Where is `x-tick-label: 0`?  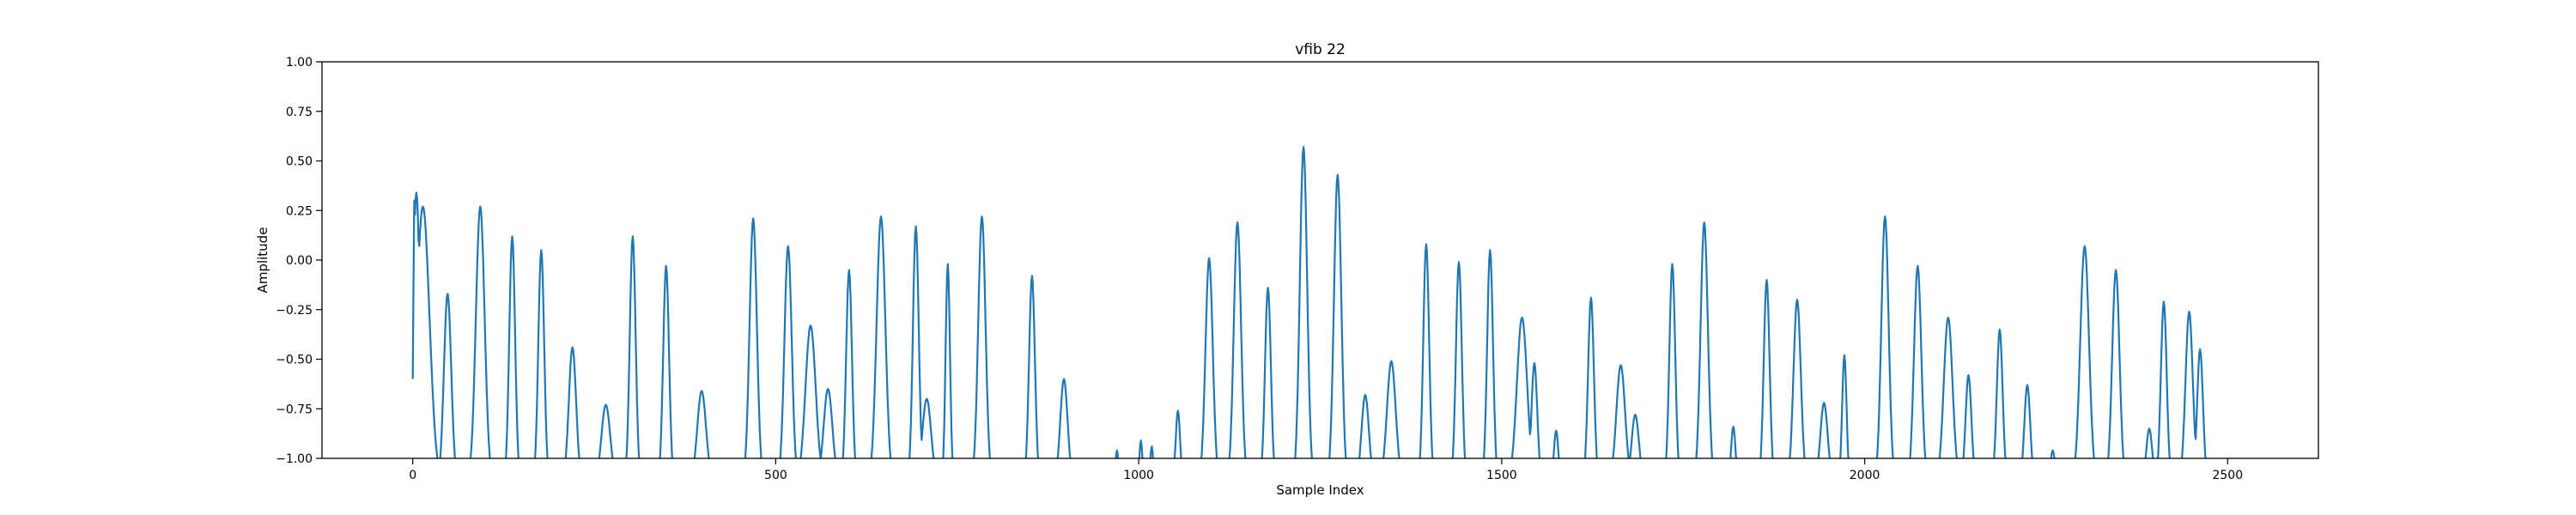
x-tick-label: 0 is located at coordinates (412, 475).